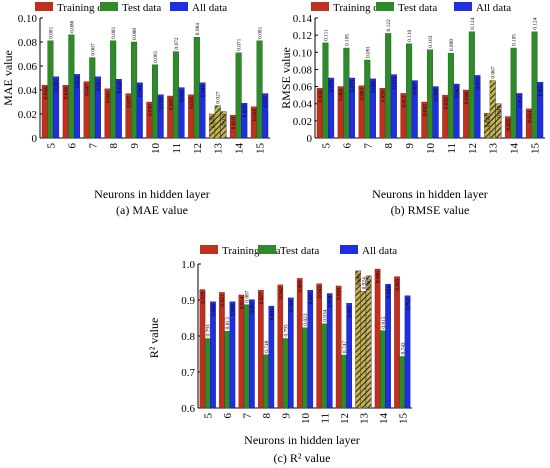 The height and width of the screenshot is (468, 550). What do you see at coordinates (359, 279) in the screenshot?
I see `data-label-training-13: 0.981` at bounding box center [359, 279].